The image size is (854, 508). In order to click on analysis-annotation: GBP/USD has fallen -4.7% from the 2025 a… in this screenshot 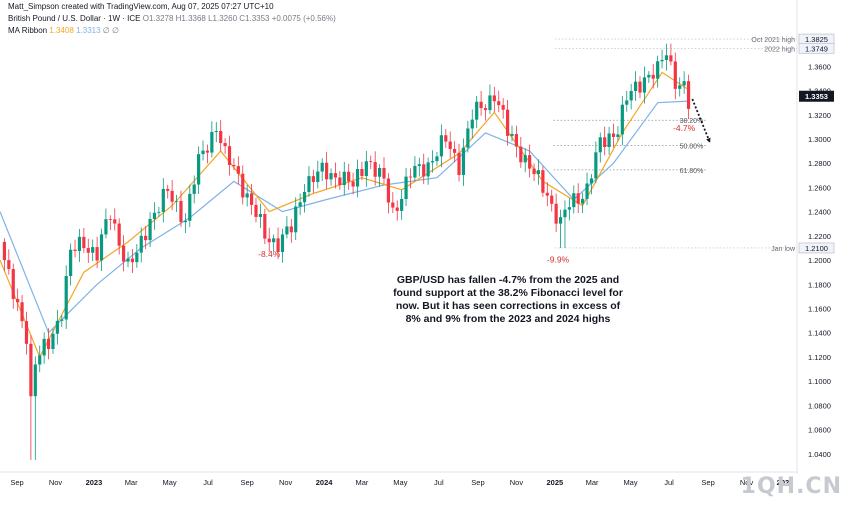, I will do `click(508, 299)`.